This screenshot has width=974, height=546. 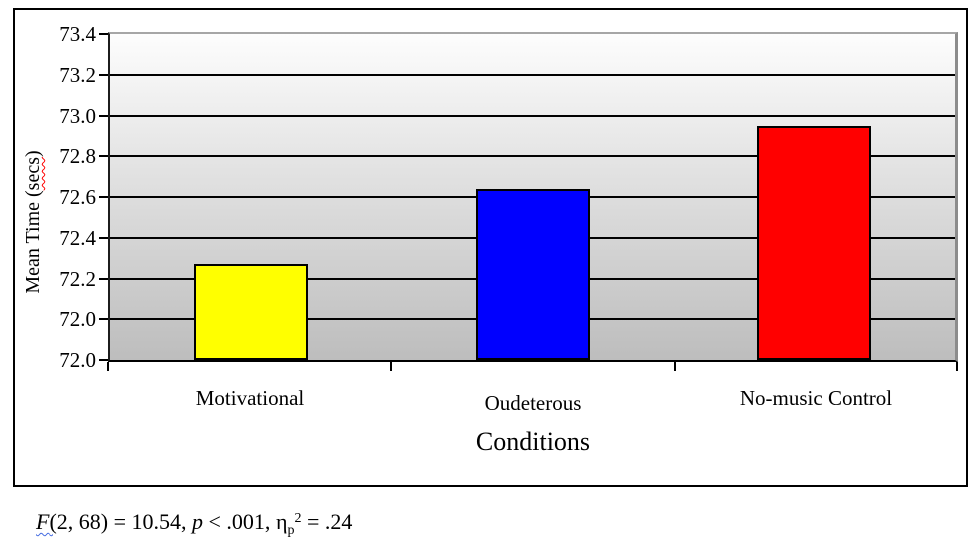 I want to click on eta-squared-value: = .24, so click(x=327, y=521).